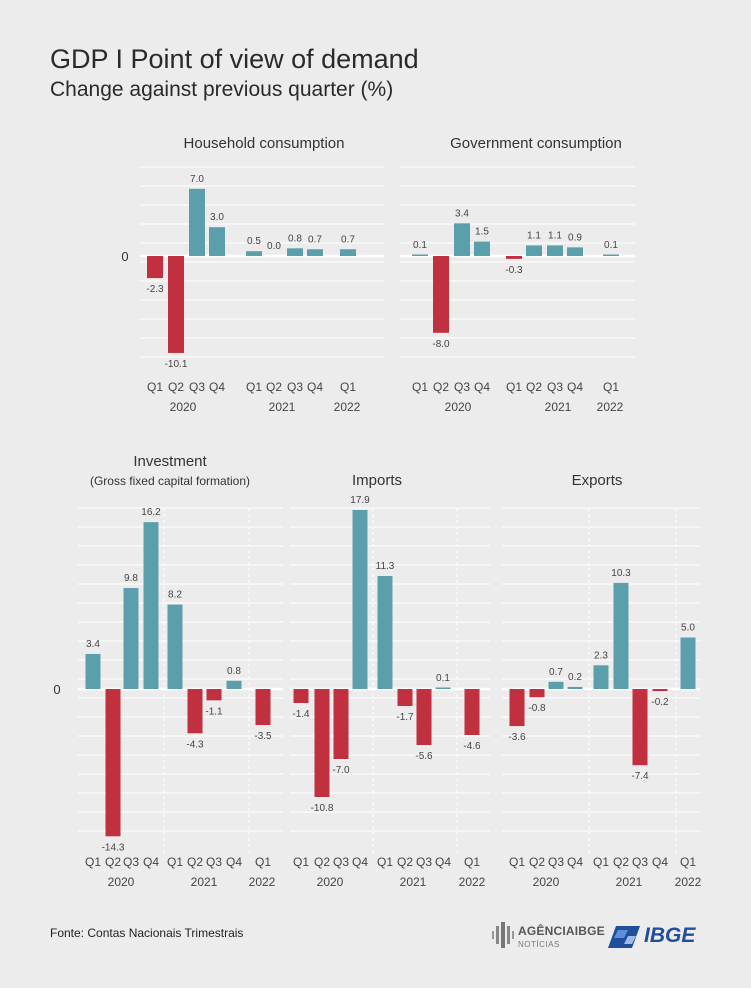 The height and width of the screenshot is (988, 751). I want to click on chart3-quarter-label: Q1, so click(263, 862).